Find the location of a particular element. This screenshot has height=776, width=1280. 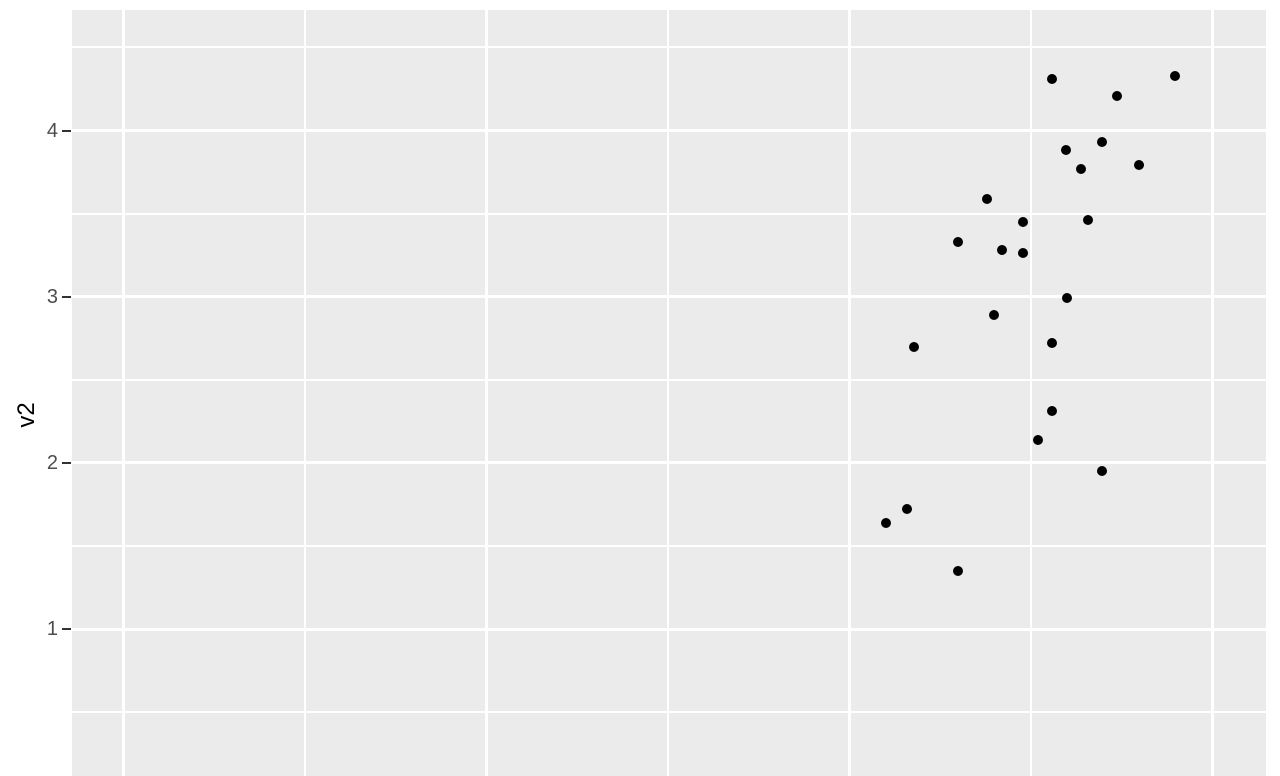

y-tick-label: 1 is located at coordinates (52, 629).